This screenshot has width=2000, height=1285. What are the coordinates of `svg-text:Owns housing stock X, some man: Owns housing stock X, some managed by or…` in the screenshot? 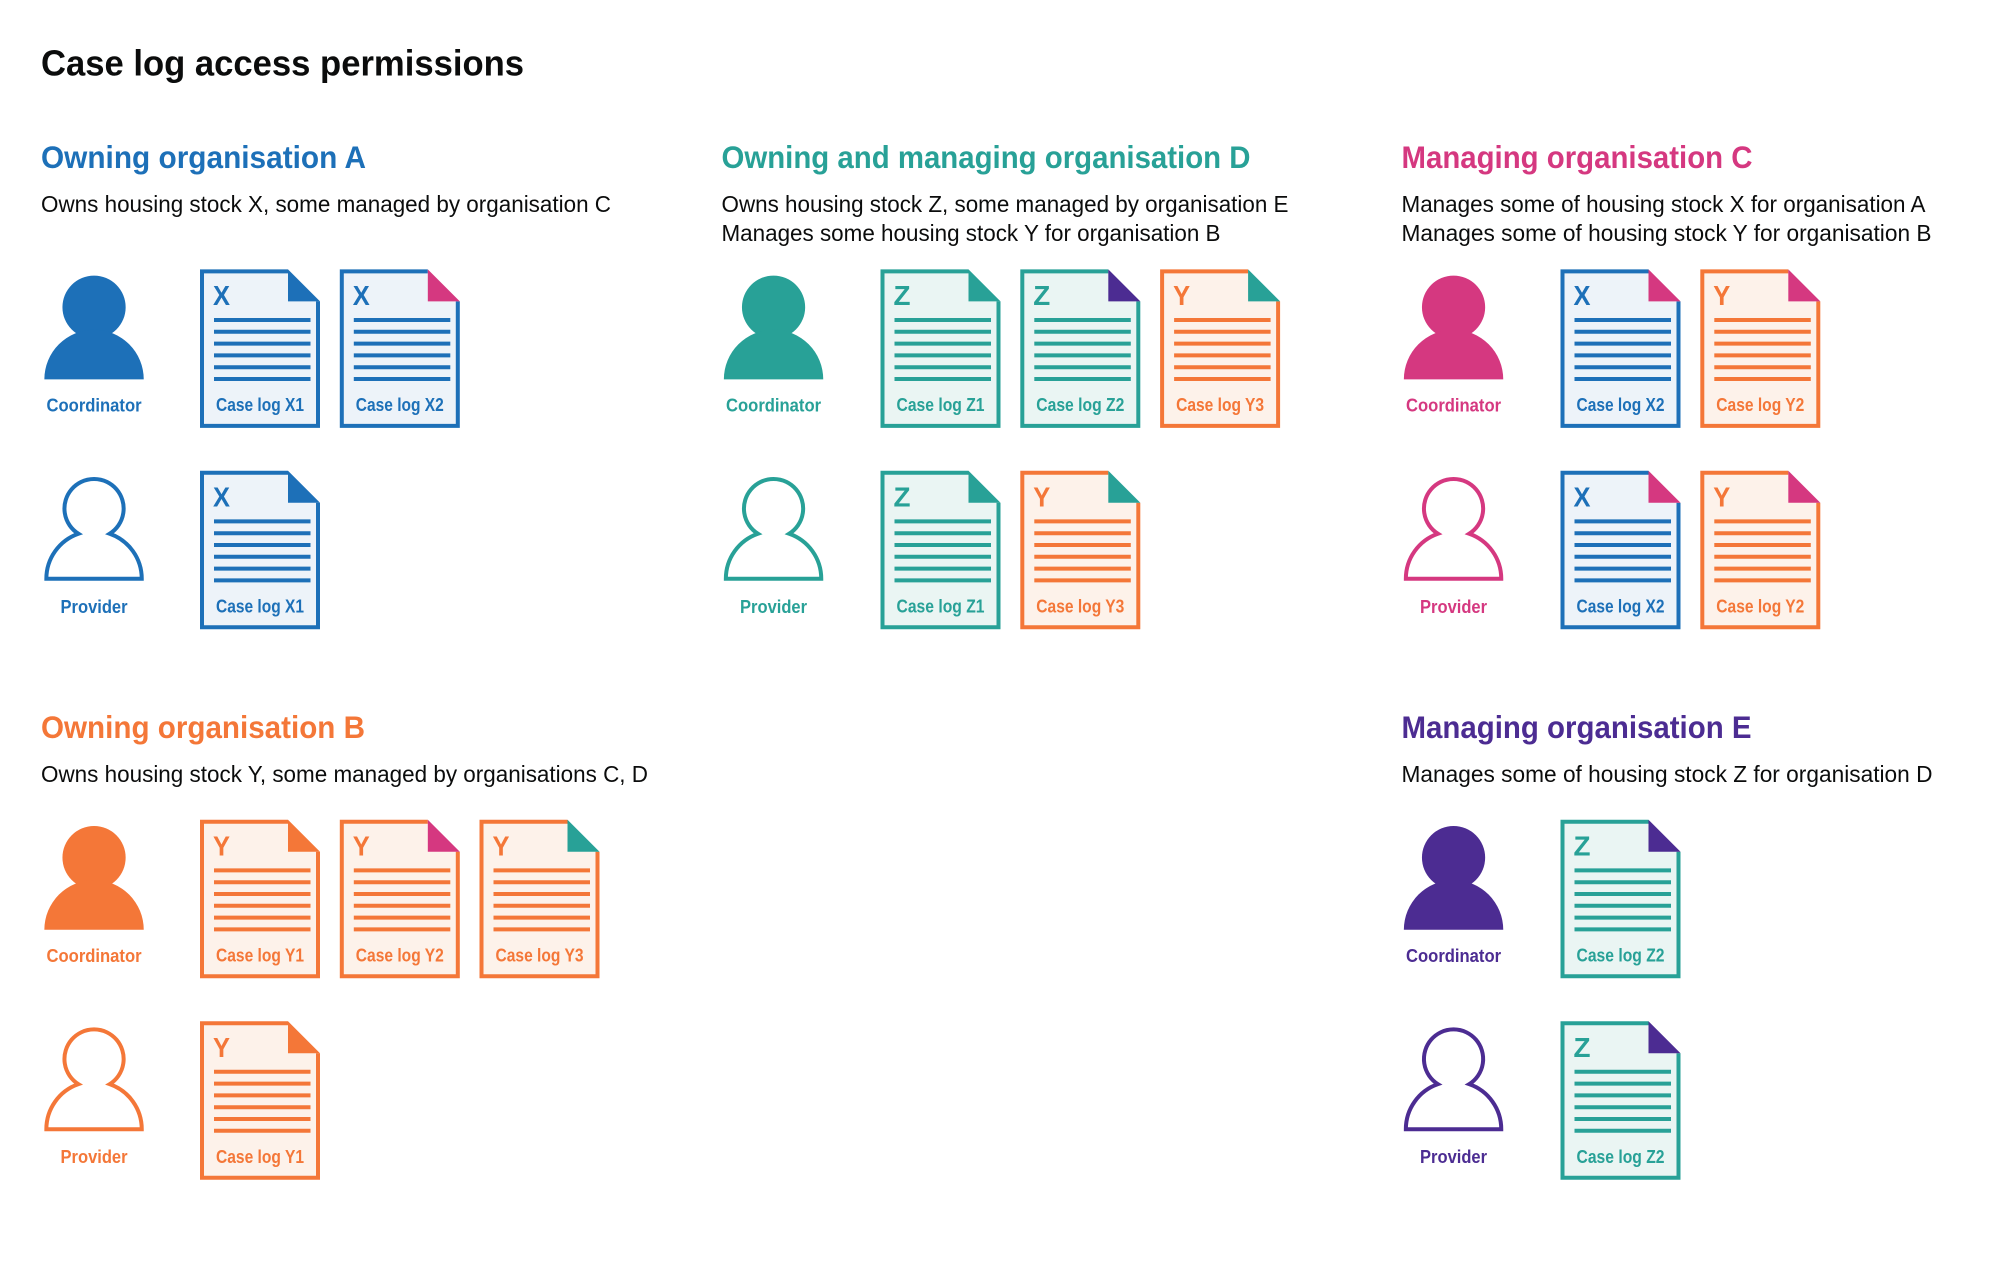 It's located at (326, 204).